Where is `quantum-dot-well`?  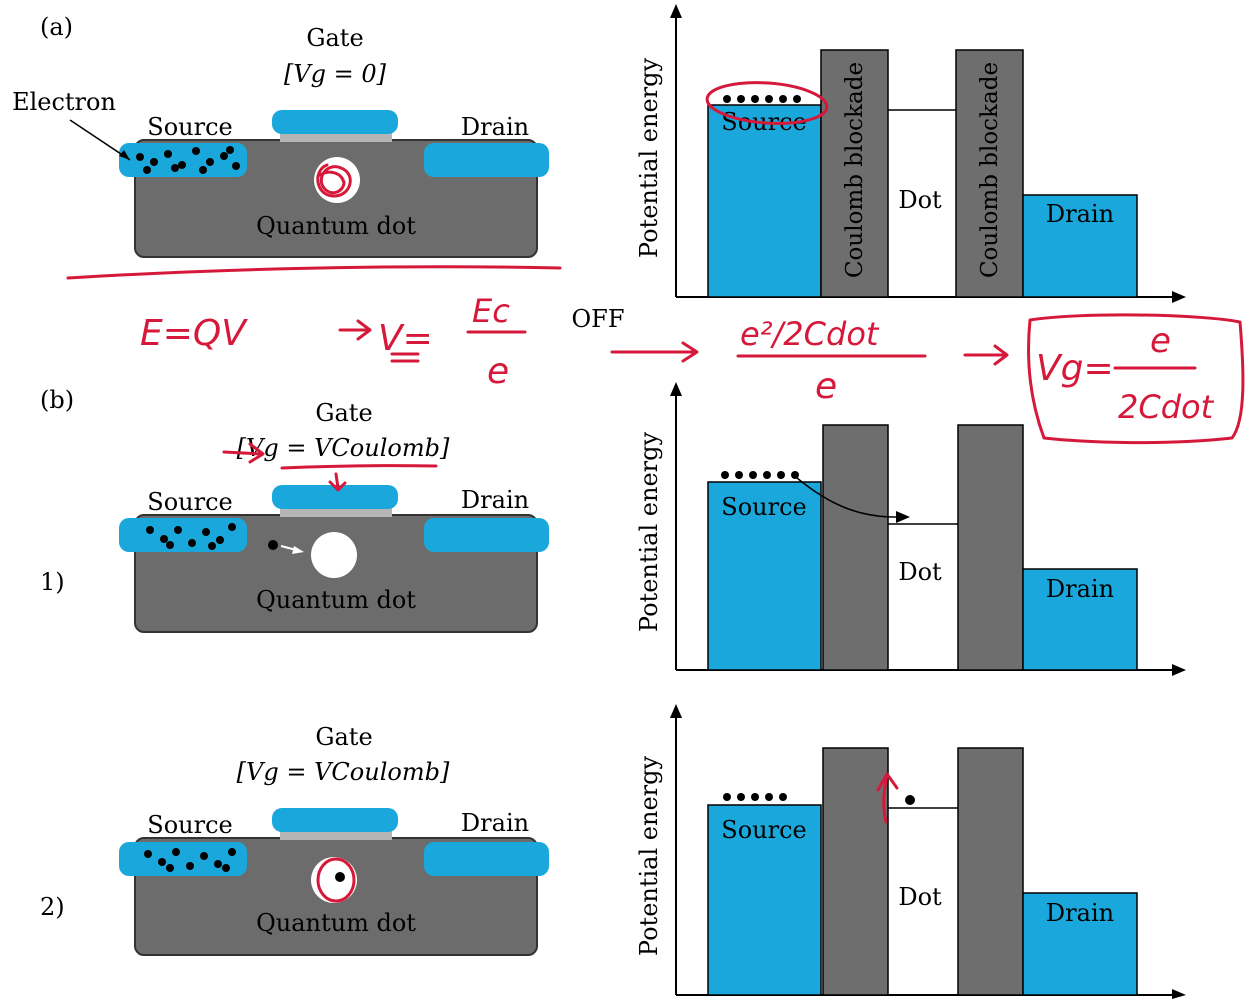
quantum-dot-well is located at coordinates (334, 555).